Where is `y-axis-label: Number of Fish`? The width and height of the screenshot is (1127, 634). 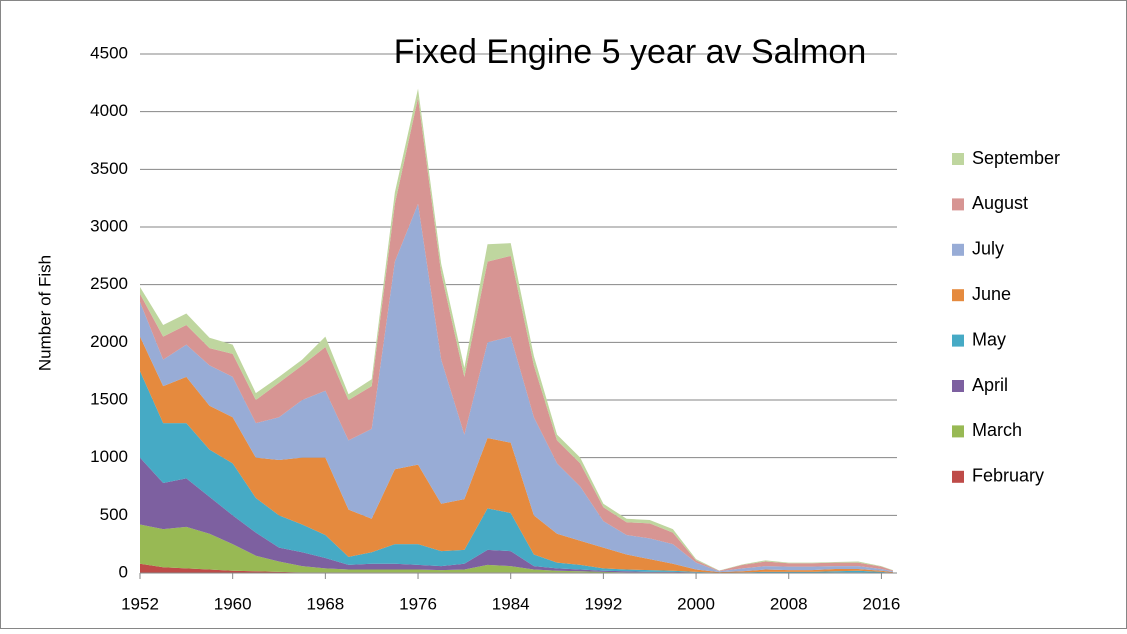 y-axis-label: Number of Fish is located at coordinates (44, 313).